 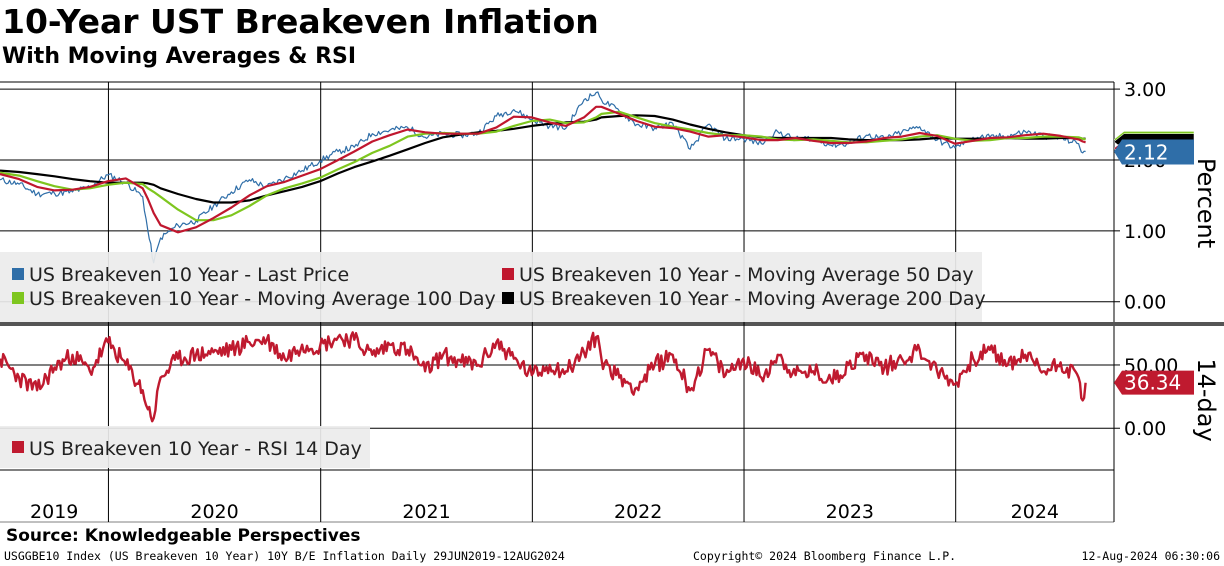 I want to click on last-price-marker, so click(x=1154, y=152).